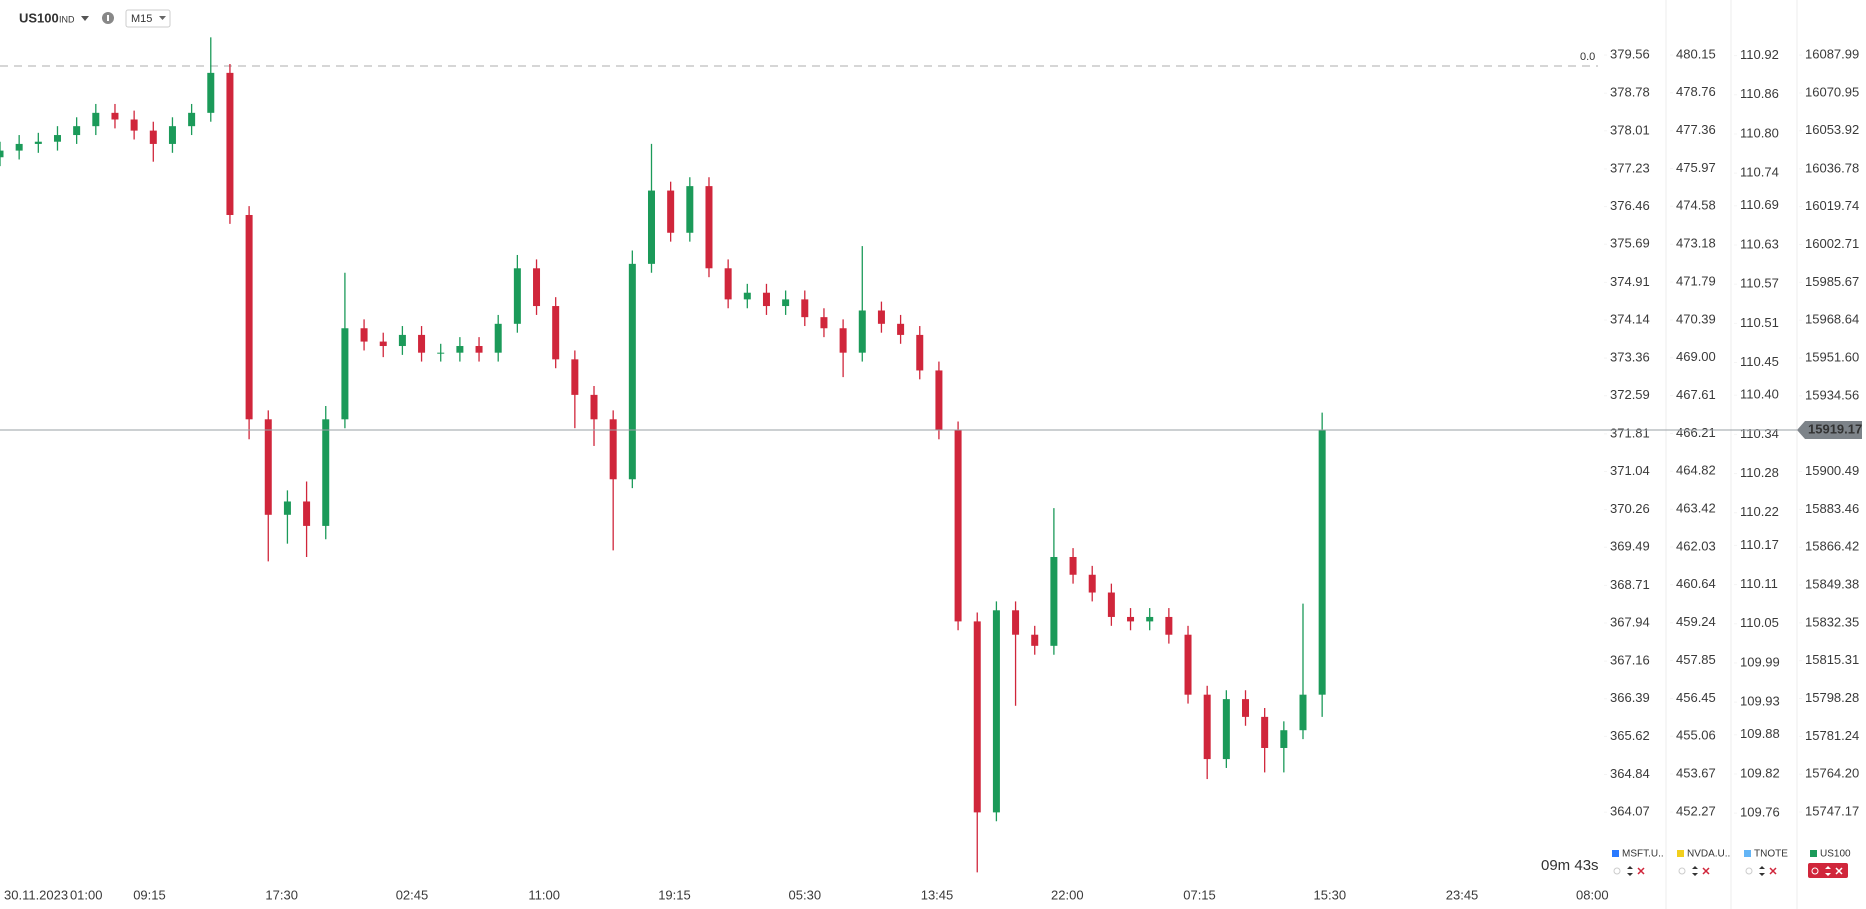  What do you see at coordinates (1462, 894) in the screenshot?
I see `x-tick-label: 23:45` at bounding box center [1462, 894].